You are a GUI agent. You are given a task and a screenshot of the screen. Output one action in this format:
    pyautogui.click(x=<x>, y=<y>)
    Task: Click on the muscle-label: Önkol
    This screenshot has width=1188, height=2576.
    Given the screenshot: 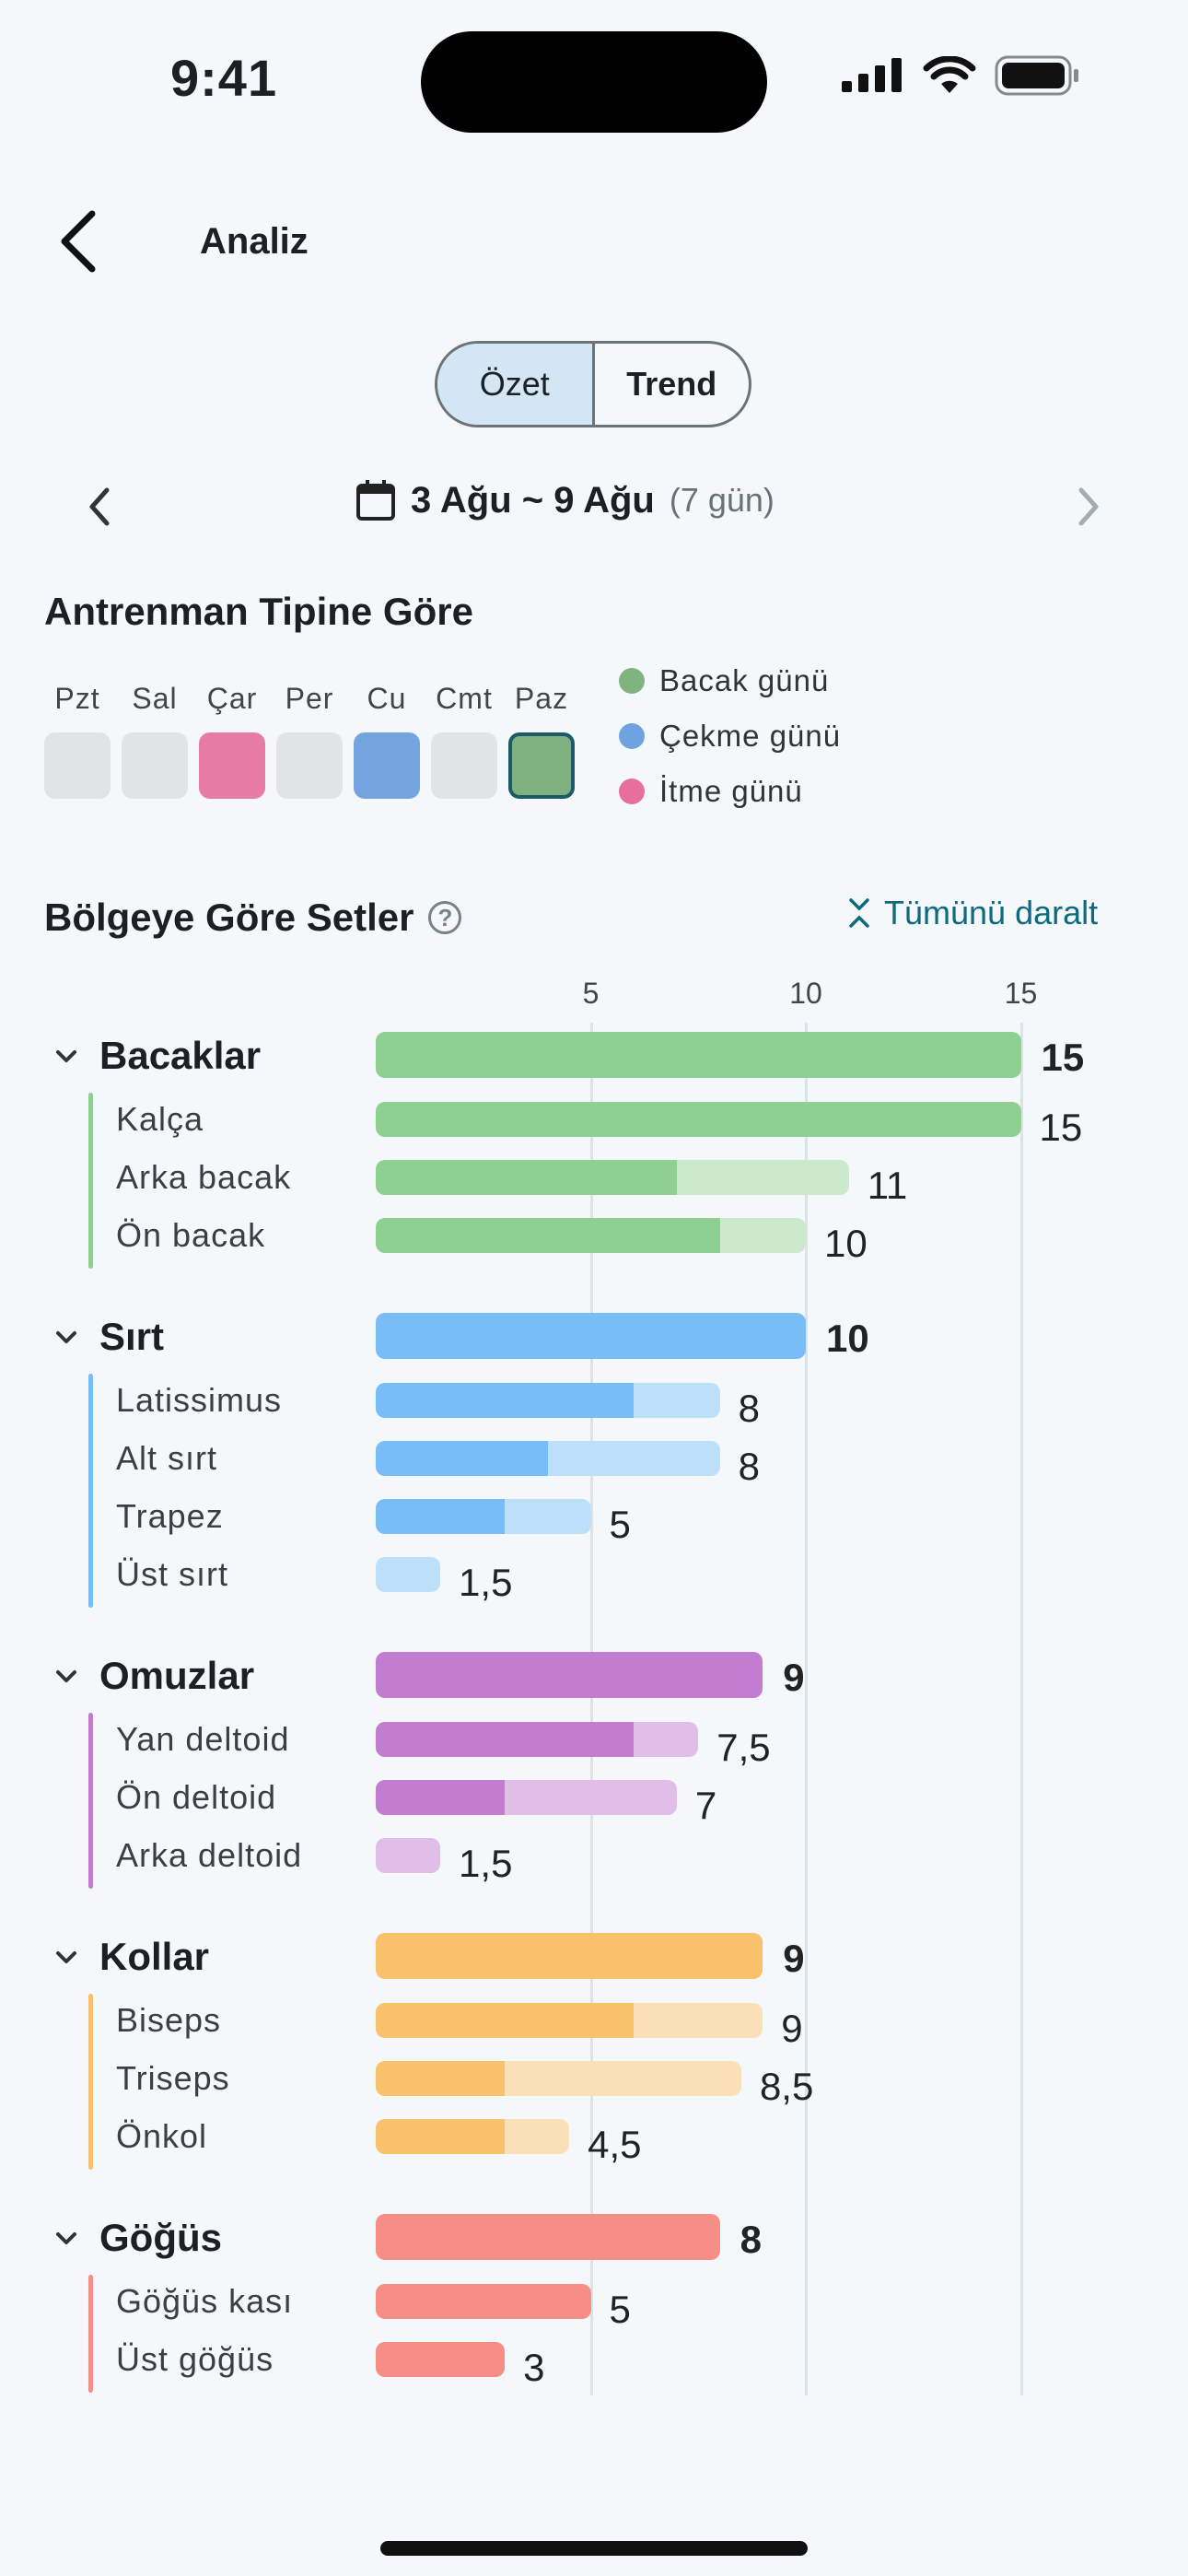 What is the action you would take?
    pyautogui.click(x=162, y=2136)
    